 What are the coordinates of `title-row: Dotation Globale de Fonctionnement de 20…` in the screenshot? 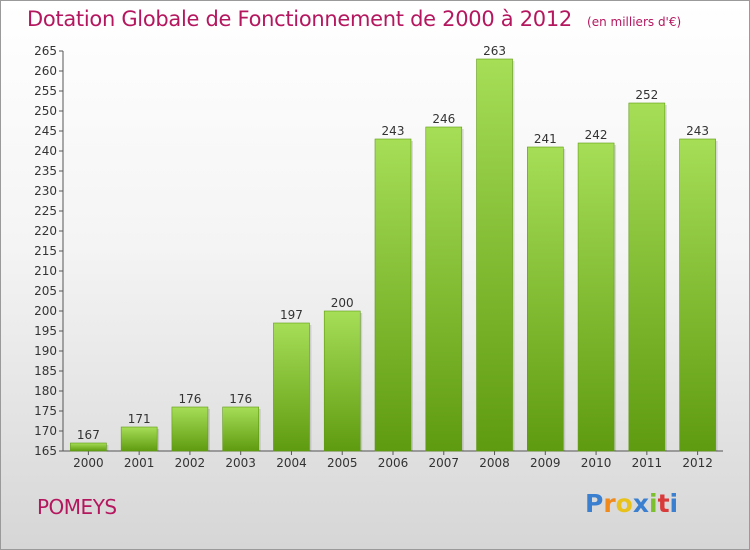 It's located at (354, 19).